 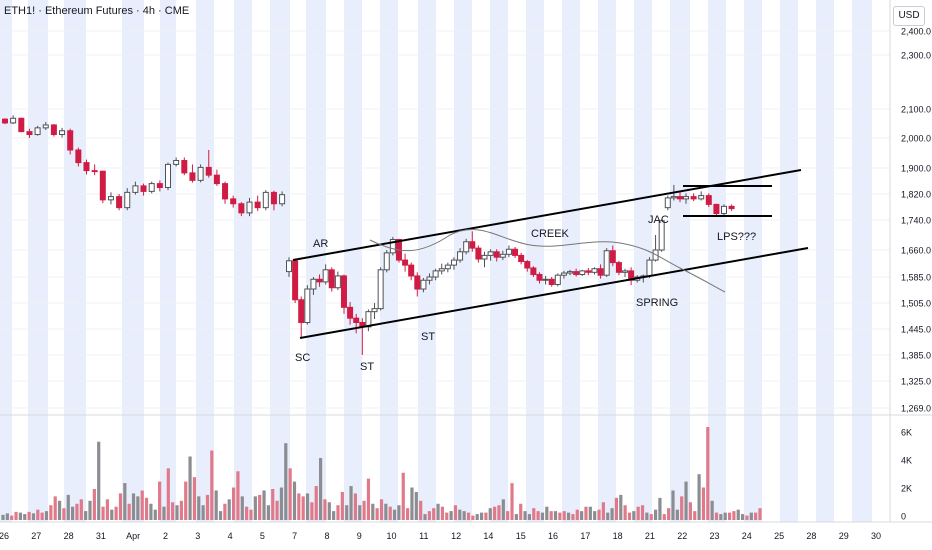 What do you see at coordinates (916, 356) in the screenshot?
I see `y-tick-label: 1,385.0` at bounding box center [916, 356].